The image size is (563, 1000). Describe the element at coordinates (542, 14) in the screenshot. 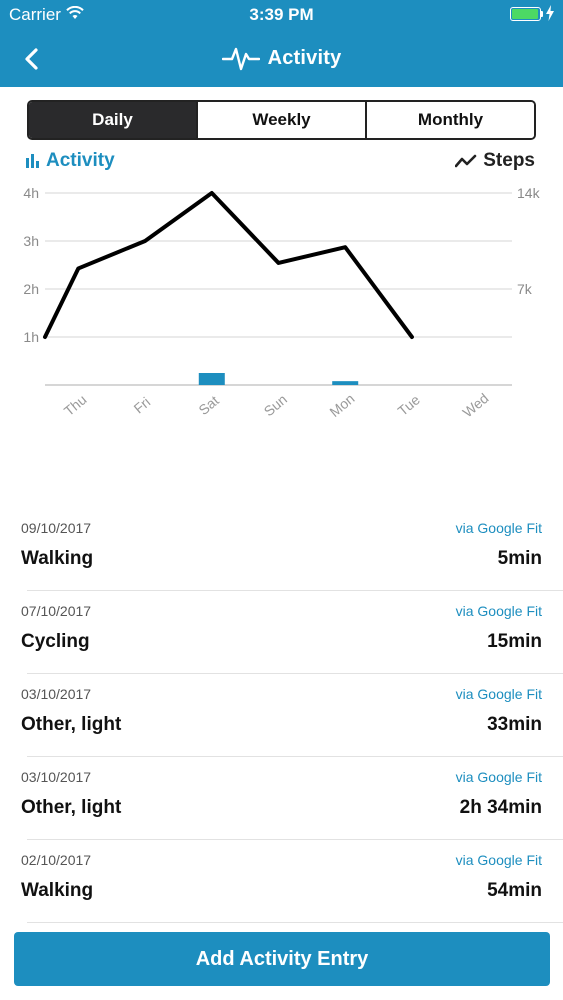

I see `battery-tip` at that location.